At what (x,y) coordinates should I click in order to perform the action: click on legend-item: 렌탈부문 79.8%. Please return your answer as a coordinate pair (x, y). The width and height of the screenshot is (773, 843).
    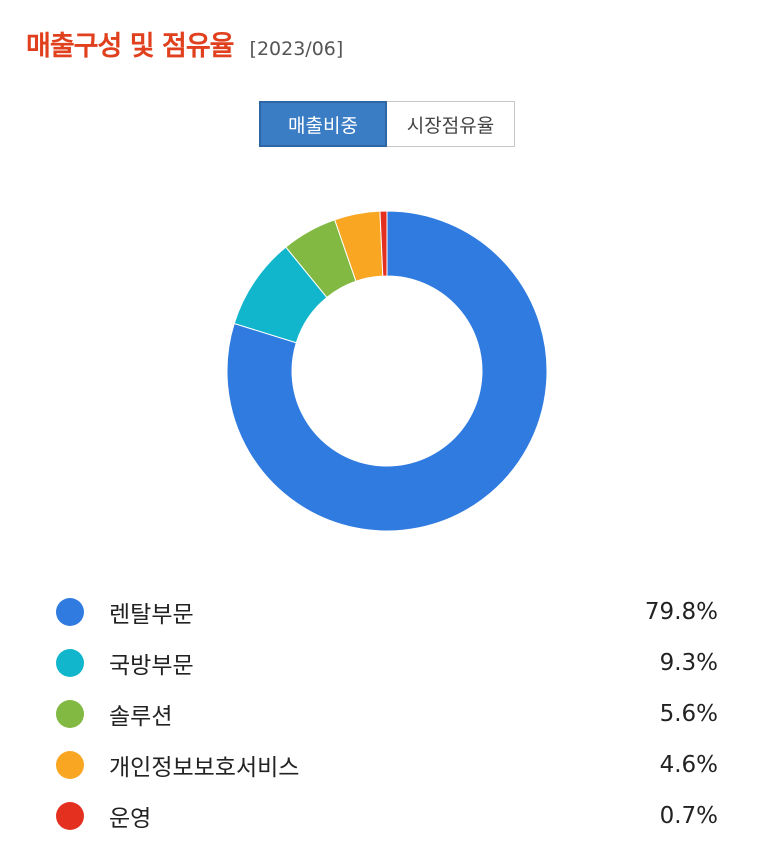
    Looking at the image, I should click on (387, 611).